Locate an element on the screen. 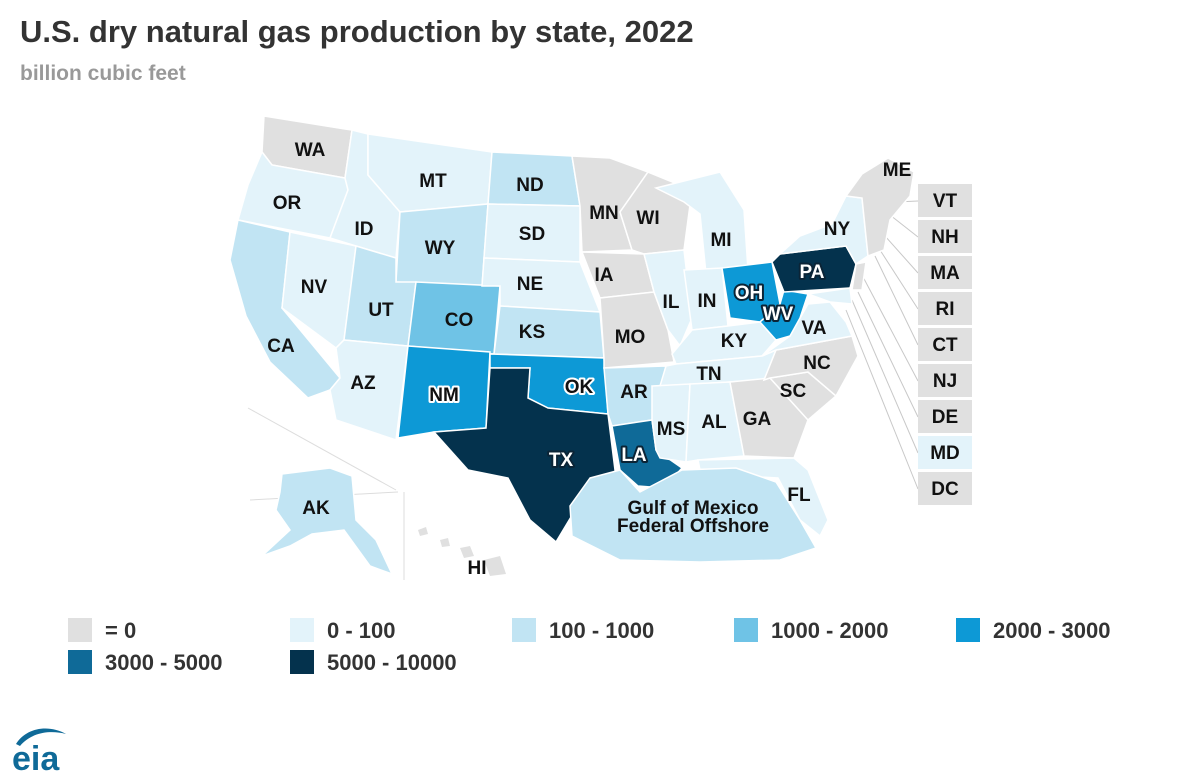  label-PA: PA is located at coordinates (812, 272).